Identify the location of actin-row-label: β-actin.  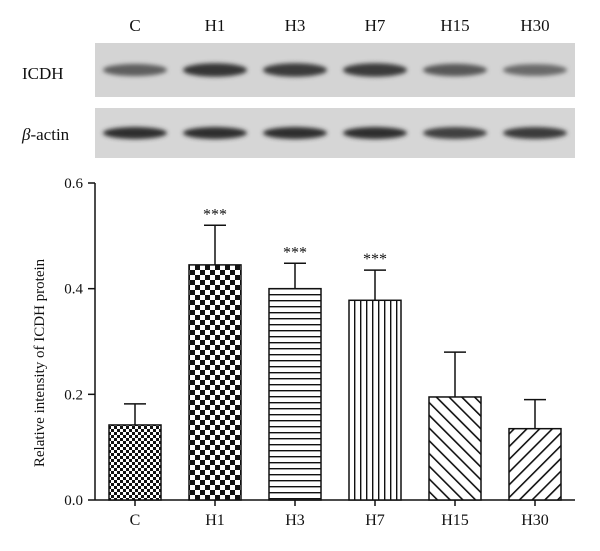
(45, 134).